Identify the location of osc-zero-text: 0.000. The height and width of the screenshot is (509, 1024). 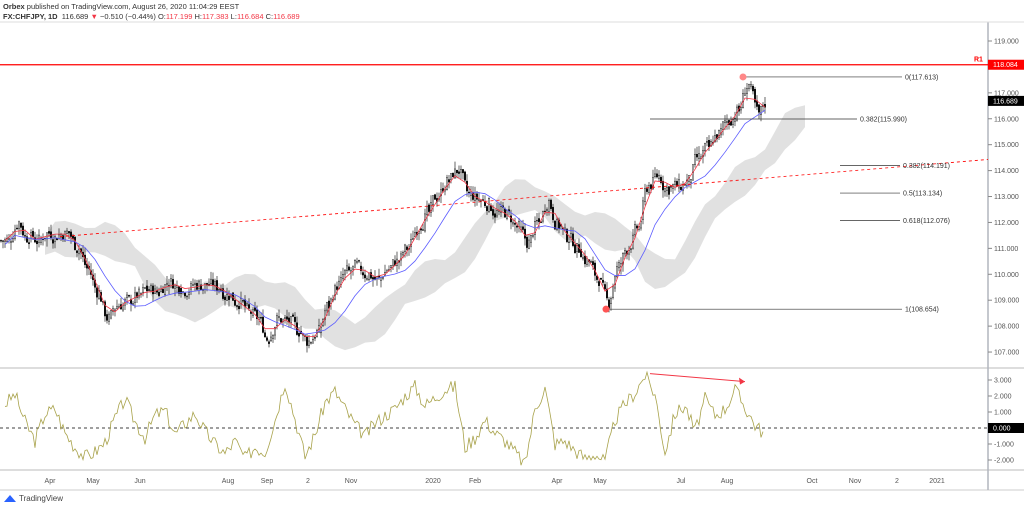
(1002, 429).